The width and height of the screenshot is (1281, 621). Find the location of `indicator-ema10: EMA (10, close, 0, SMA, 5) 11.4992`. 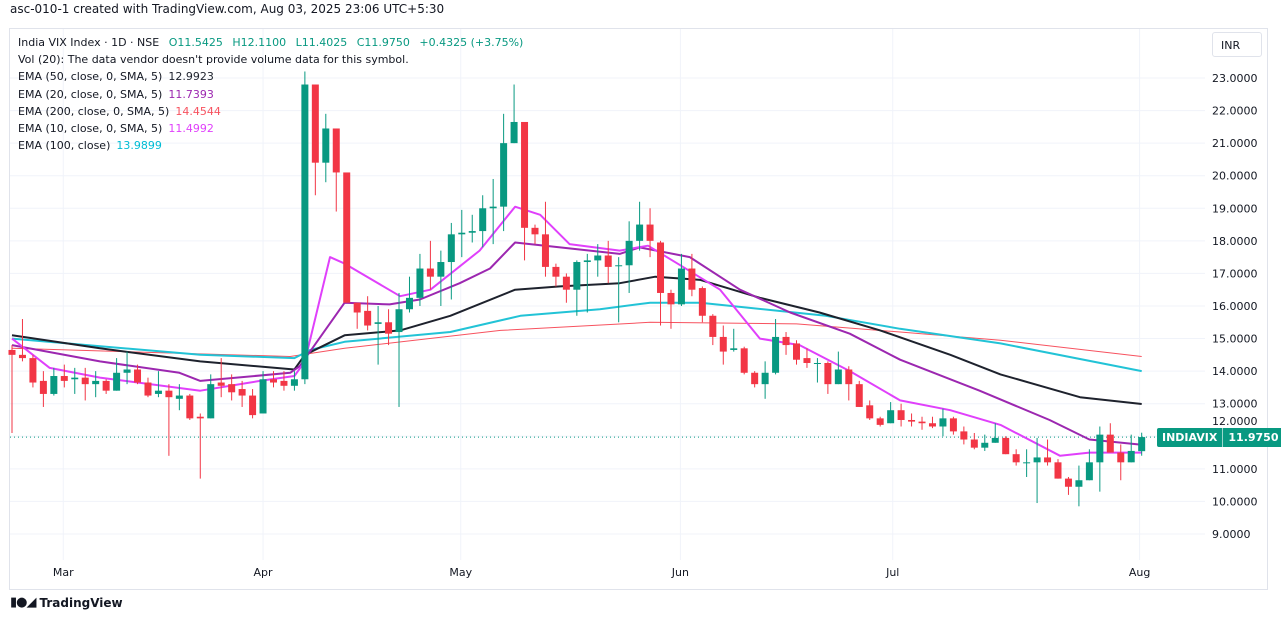

indicator-ema10: EMA (10, close, 0, SMA, 5) 11.4992 is located at coordinates (270, 128).